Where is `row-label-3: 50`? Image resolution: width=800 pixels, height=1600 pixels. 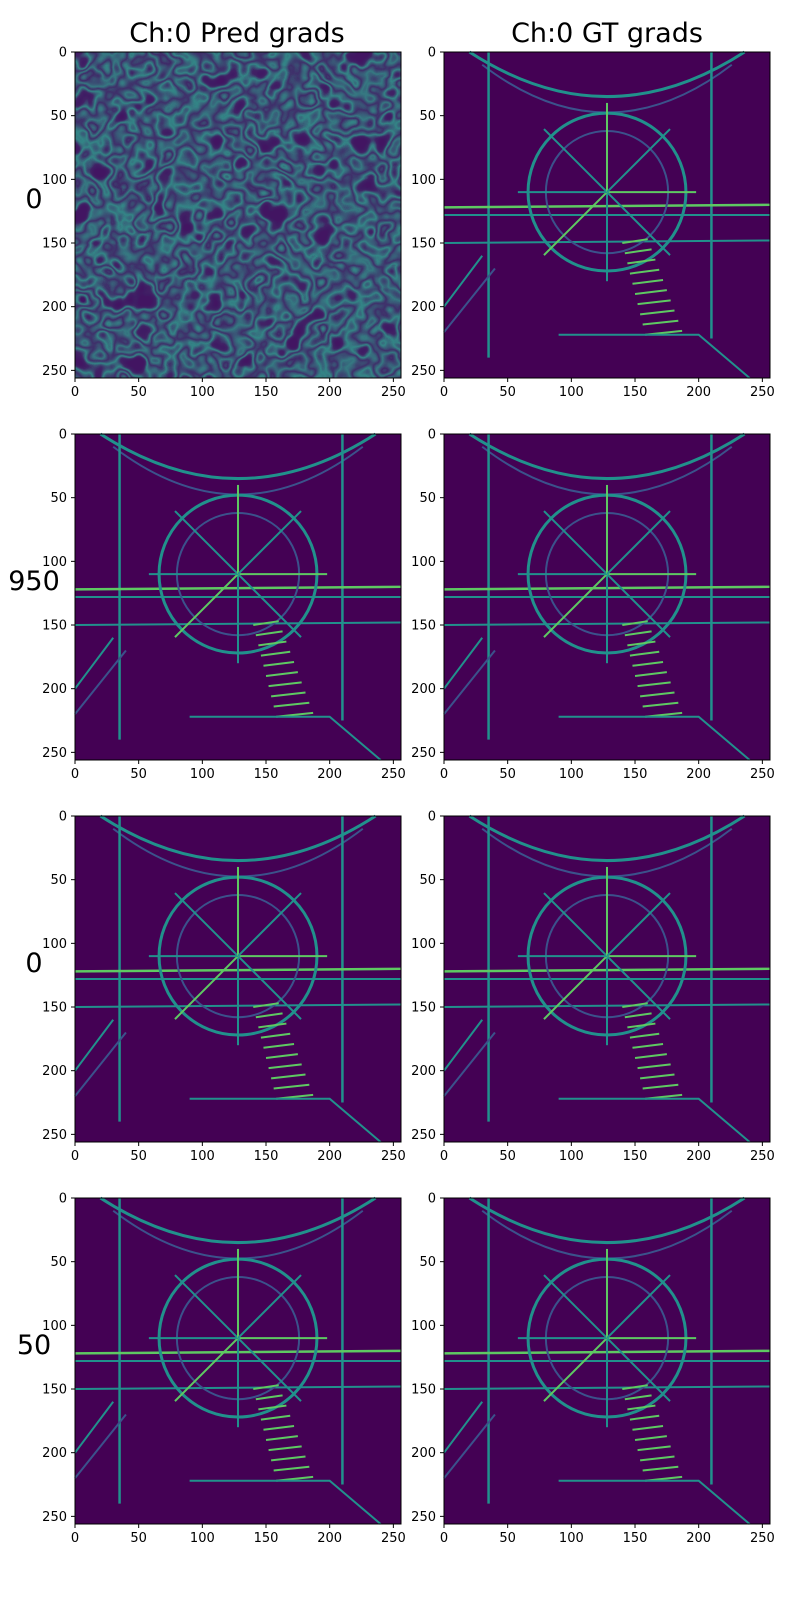 row-label-3: 50 is located at coordinates (34, 1345).